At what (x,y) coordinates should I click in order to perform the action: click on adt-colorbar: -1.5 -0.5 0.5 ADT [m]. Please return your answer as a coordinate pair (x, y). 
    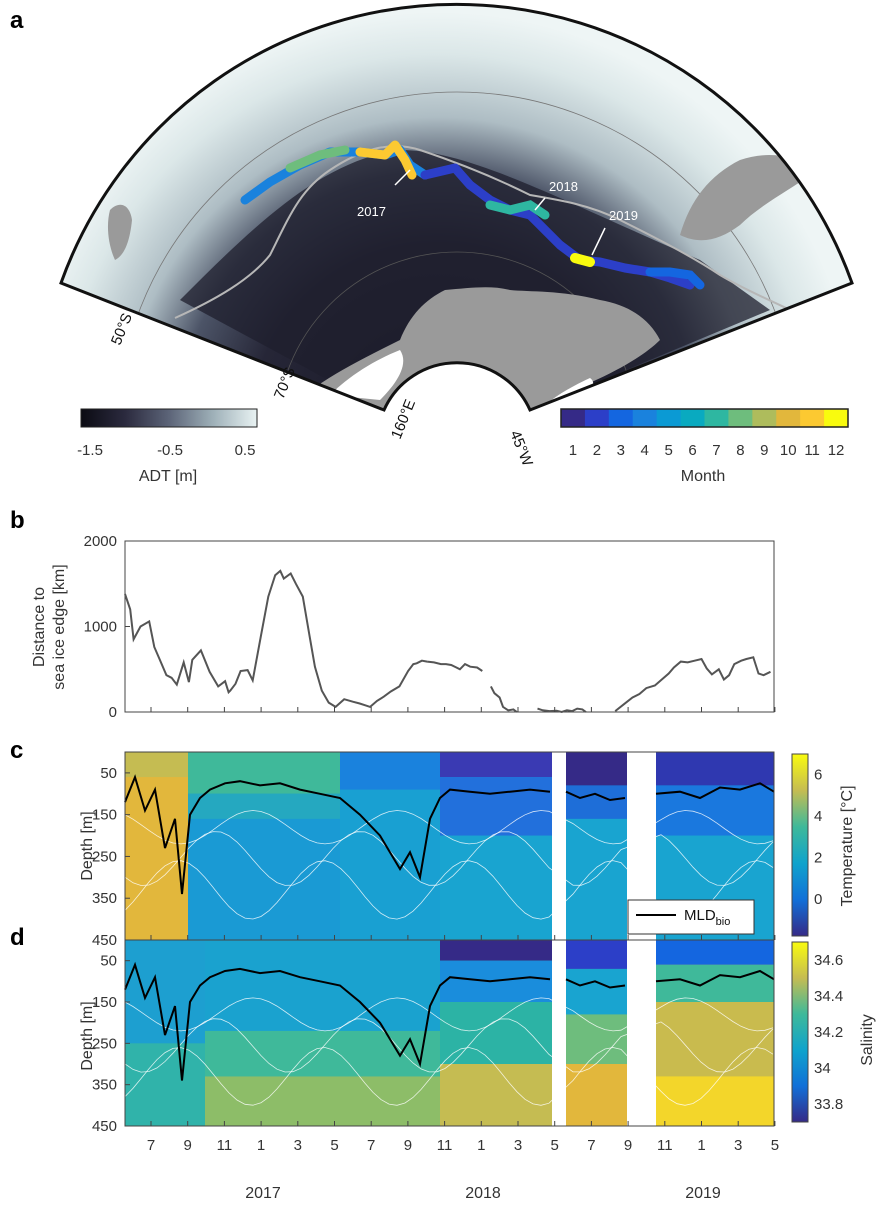
    Looking at the image, I should click on (167, 446).